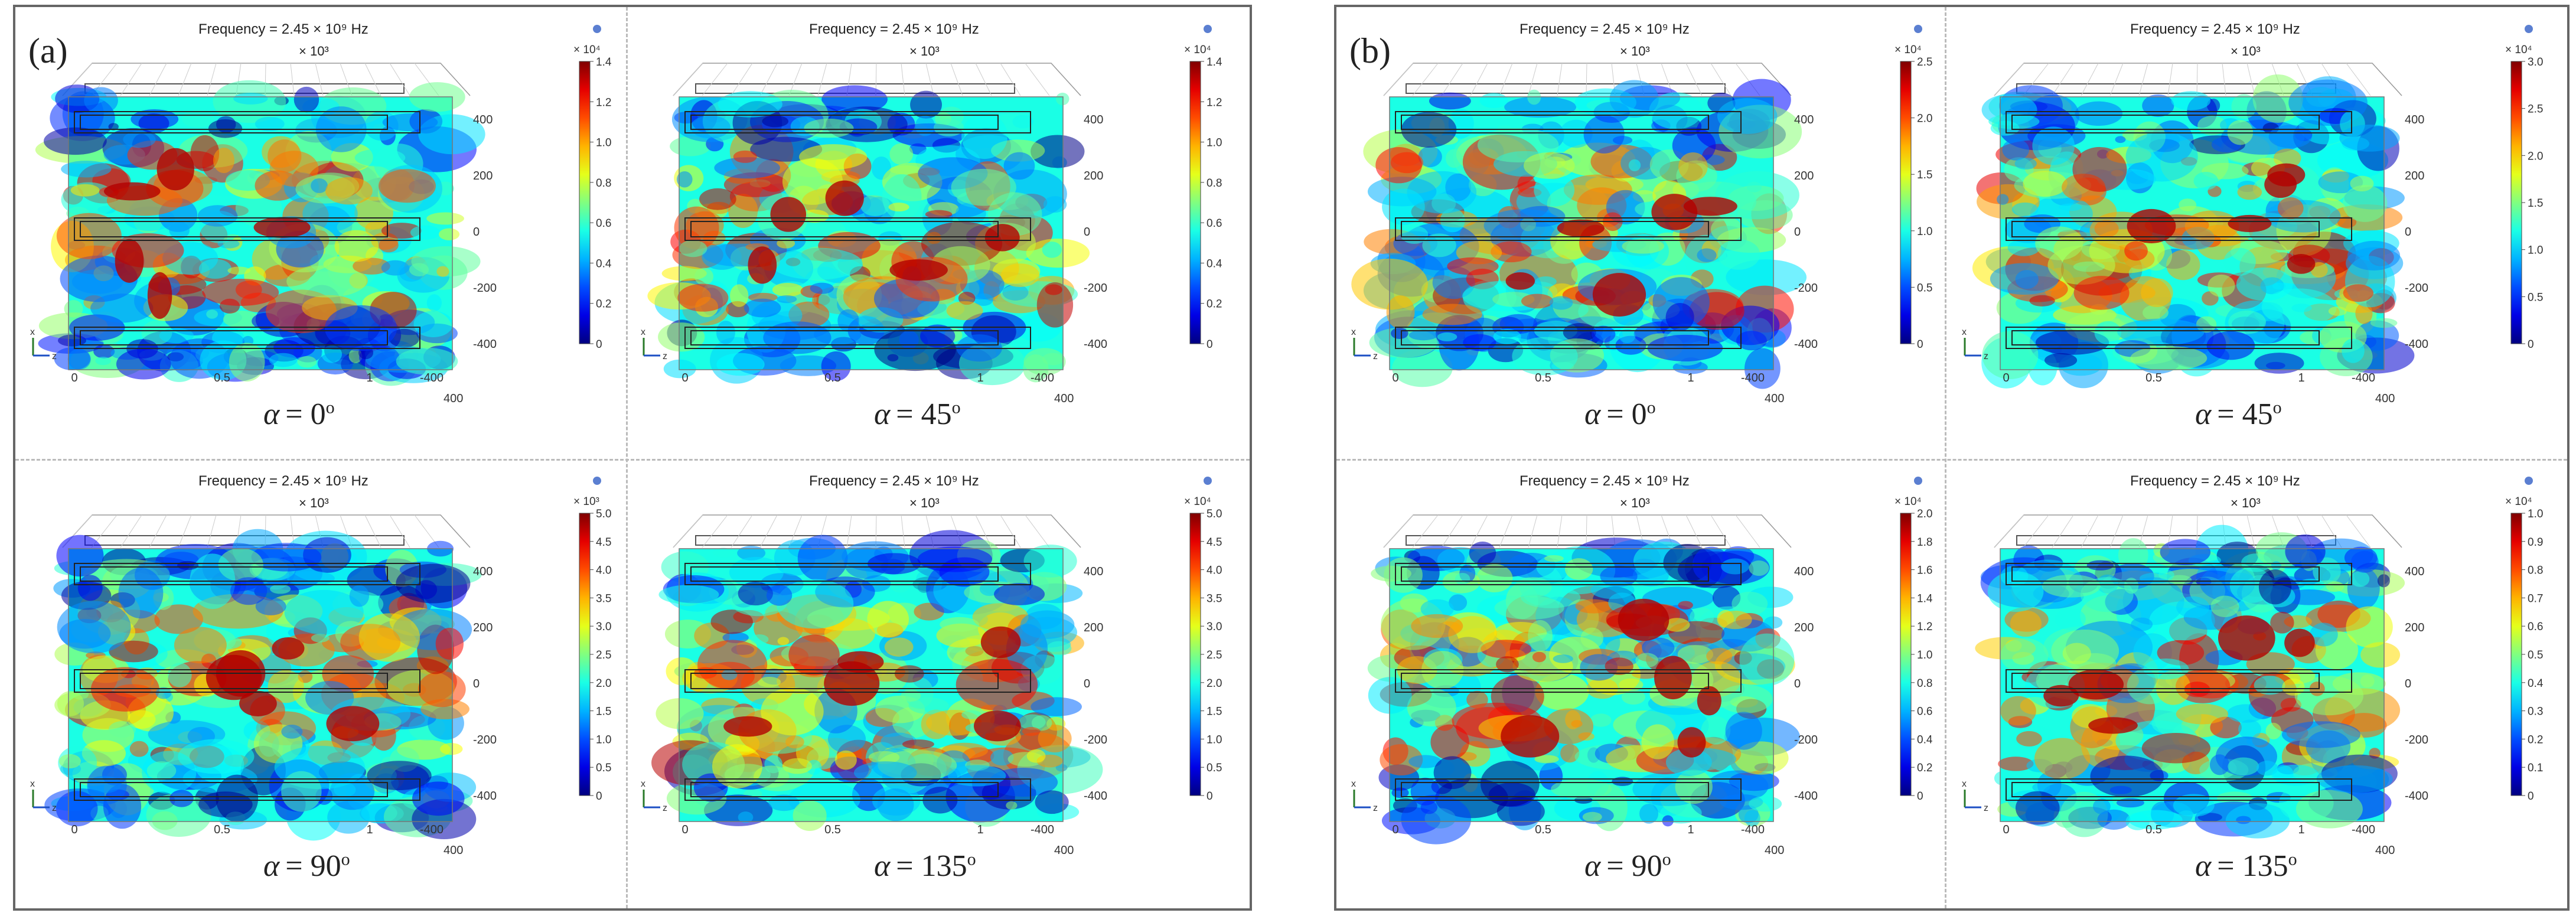 The image size is (2576, 916). Describe the element at coordinates (604, 62) in the screenshot. I see `colorbar-tick-label: 1.4` at that location.